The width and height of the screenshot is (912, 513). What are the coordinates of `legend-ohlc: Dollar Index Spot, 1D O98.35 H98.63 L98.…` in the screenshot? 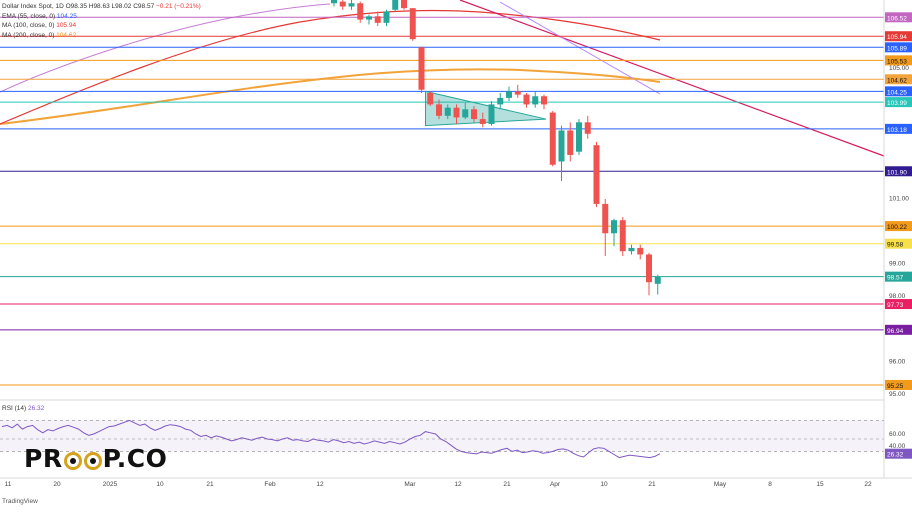 It's located at (101, 7).